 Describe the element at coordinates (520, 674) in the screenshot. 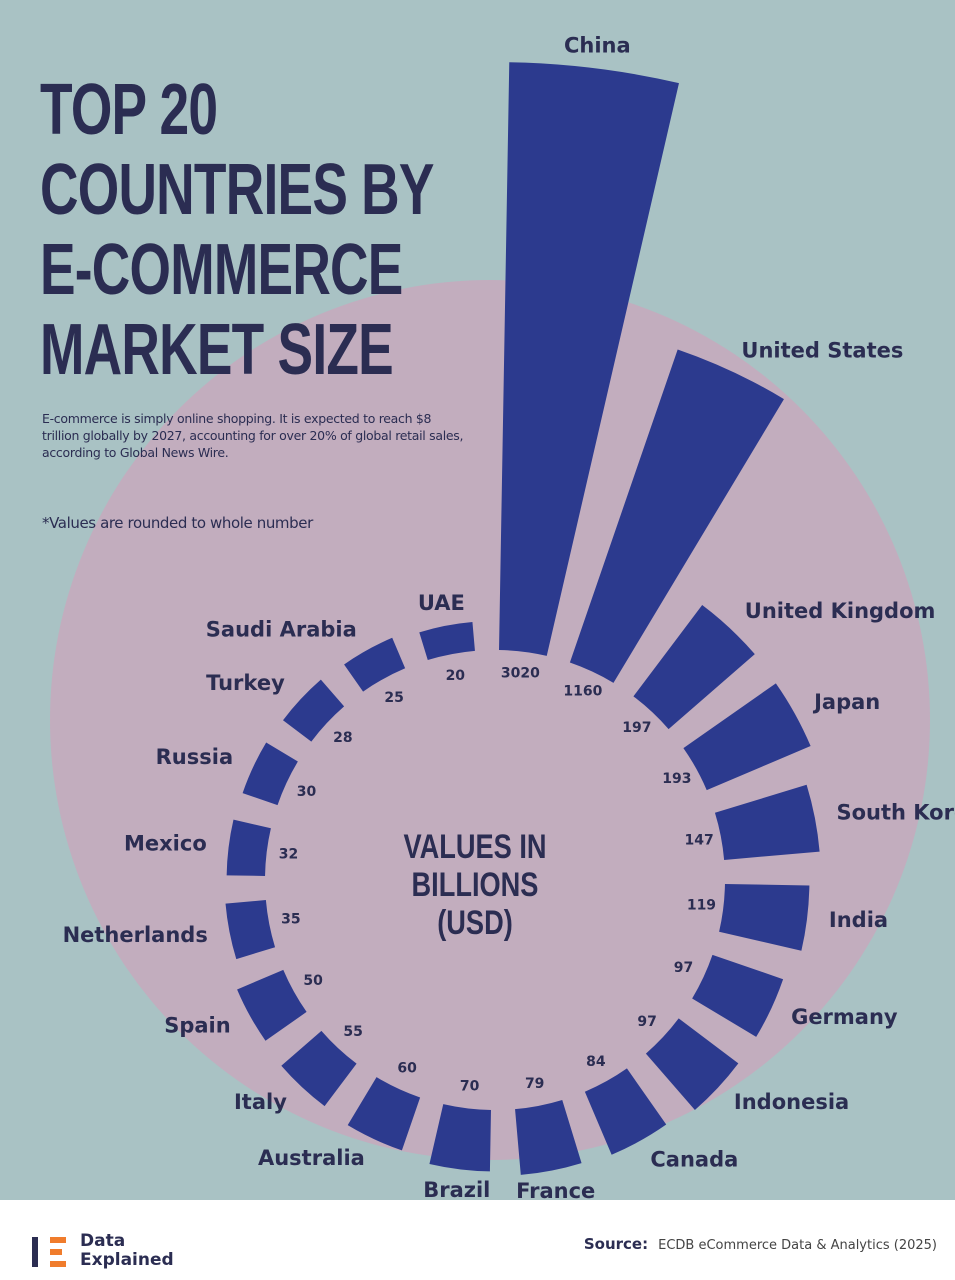

I see `value-label: 3020` at that location.